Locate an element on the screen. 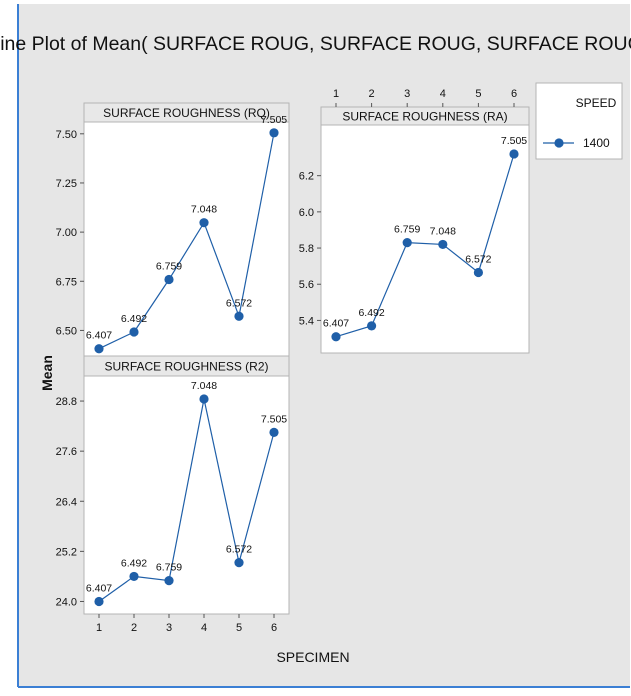  panel-title: SURFACE ROUGHNESS (RQ) is located at coordinates (186, 113).